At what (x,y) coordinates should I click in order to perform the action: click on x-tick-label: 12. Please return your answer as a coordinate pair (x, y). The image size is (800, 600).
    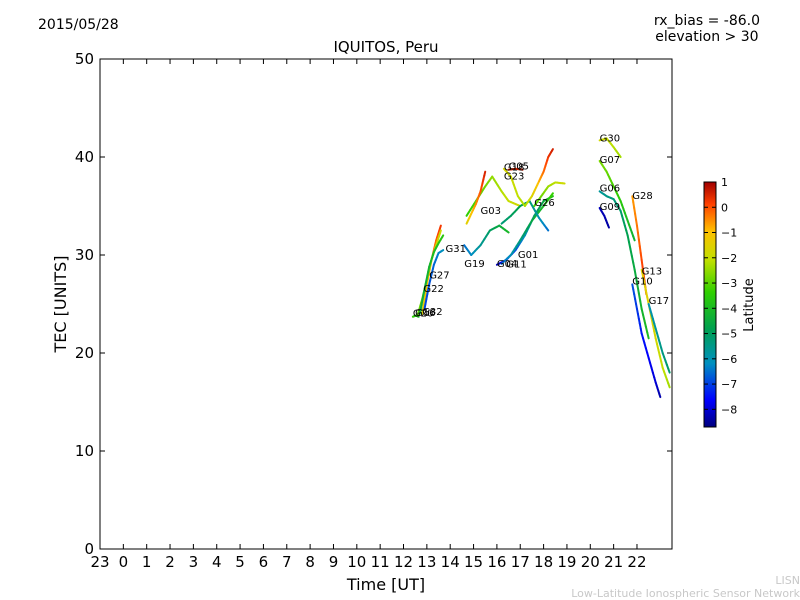
    Looking at the image, I should click on (403, 562).